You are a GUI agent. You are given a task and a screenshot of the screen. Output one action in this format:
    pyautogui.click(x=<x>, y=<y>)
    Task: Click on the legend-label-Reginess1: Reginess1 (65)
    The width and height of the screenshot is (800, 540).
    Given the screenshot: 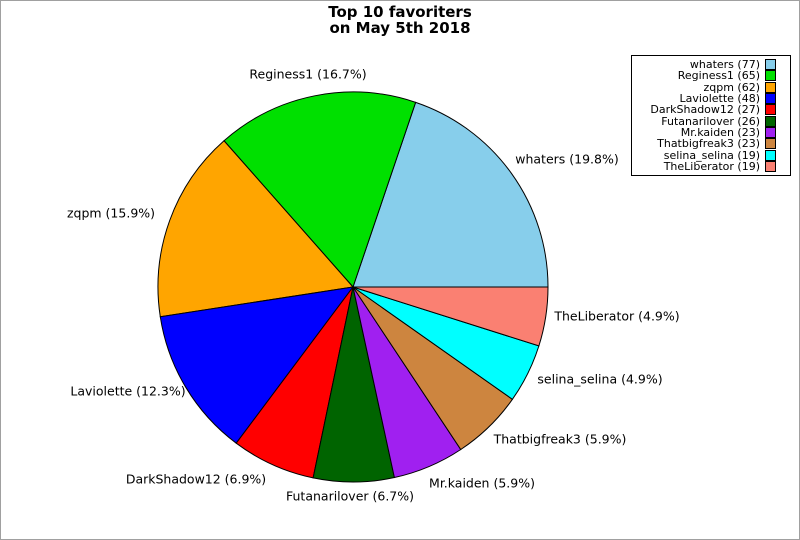 What is the action you would take?
    pyautogui.click(x=718, y=76)
    